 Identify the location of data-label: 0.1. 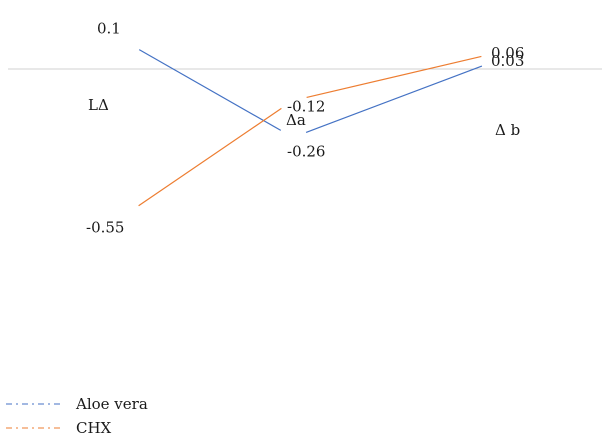
(109, 29).